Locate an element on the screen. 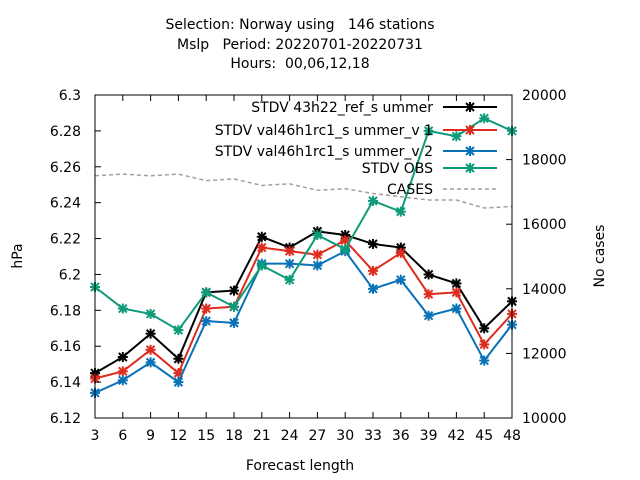  chart-title-line-1: Selection: Norway using 146 stations is located at coordinates (300, 25).